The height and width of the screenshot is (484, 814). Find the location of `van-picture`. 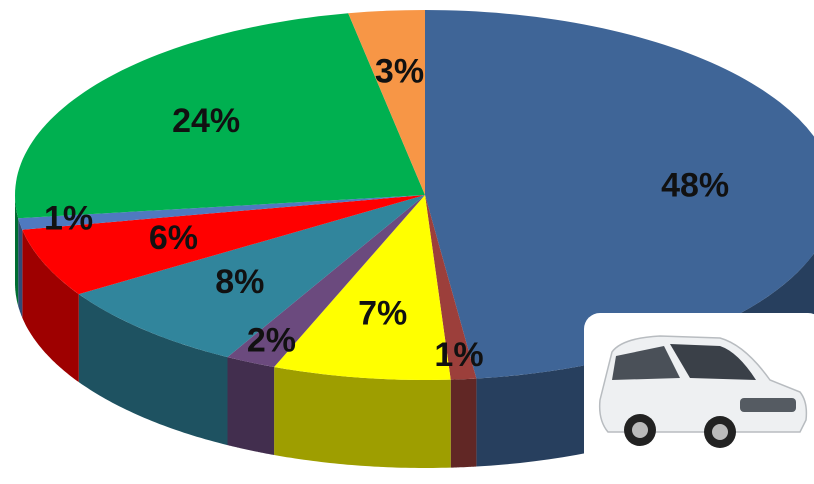

van-picture is located at coordinates (699, 398).